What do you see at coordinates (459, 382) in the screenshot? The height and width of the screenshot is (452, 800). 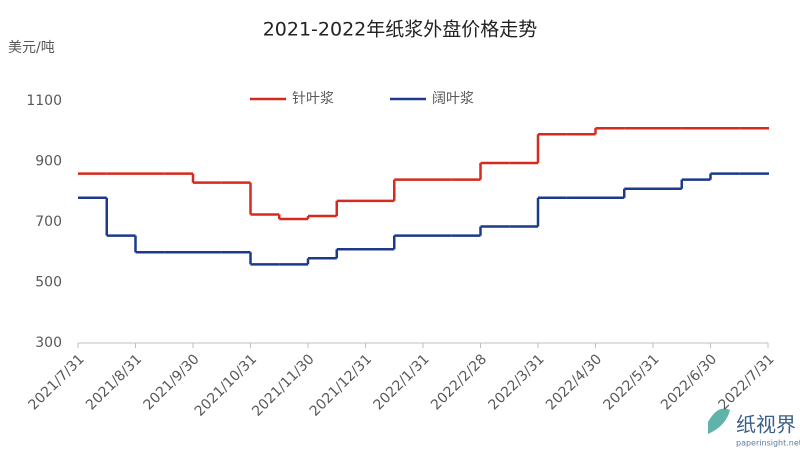 I see `x-tick-label: 2022/2/28` at bounding box center [459, 382].